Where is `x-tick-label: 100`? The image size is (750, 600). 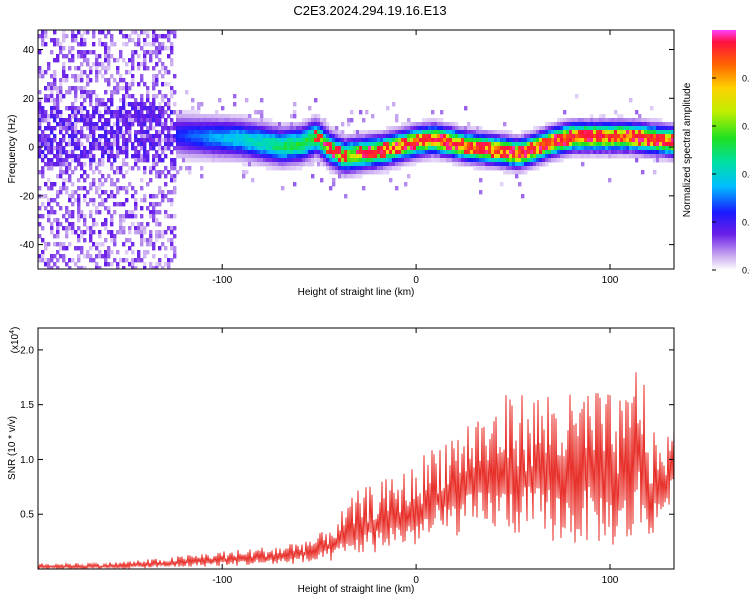 x-tick-label: 100 is located at coordinates (610, 280).